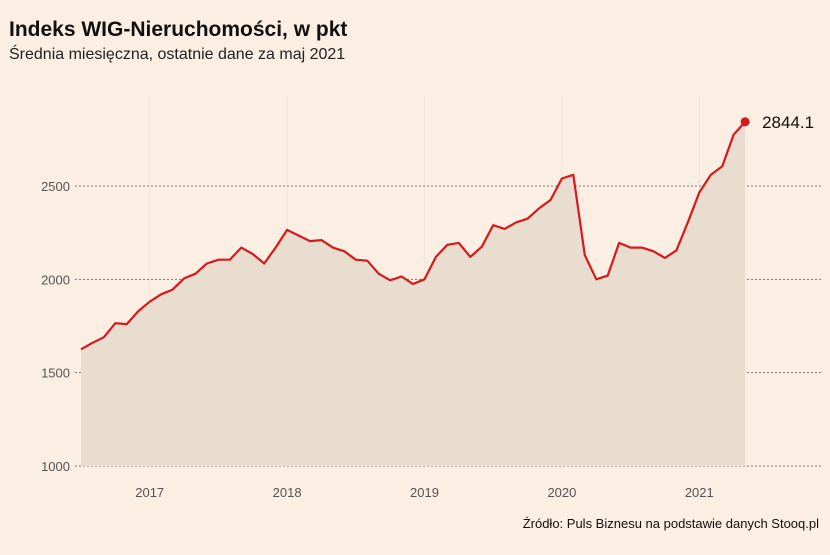 The image size is (830, 555). Describe the element at coordinates (55, 326) in the screenshot. I see `y-axis-ticks: 1000 1500 2000 2500` at that location.